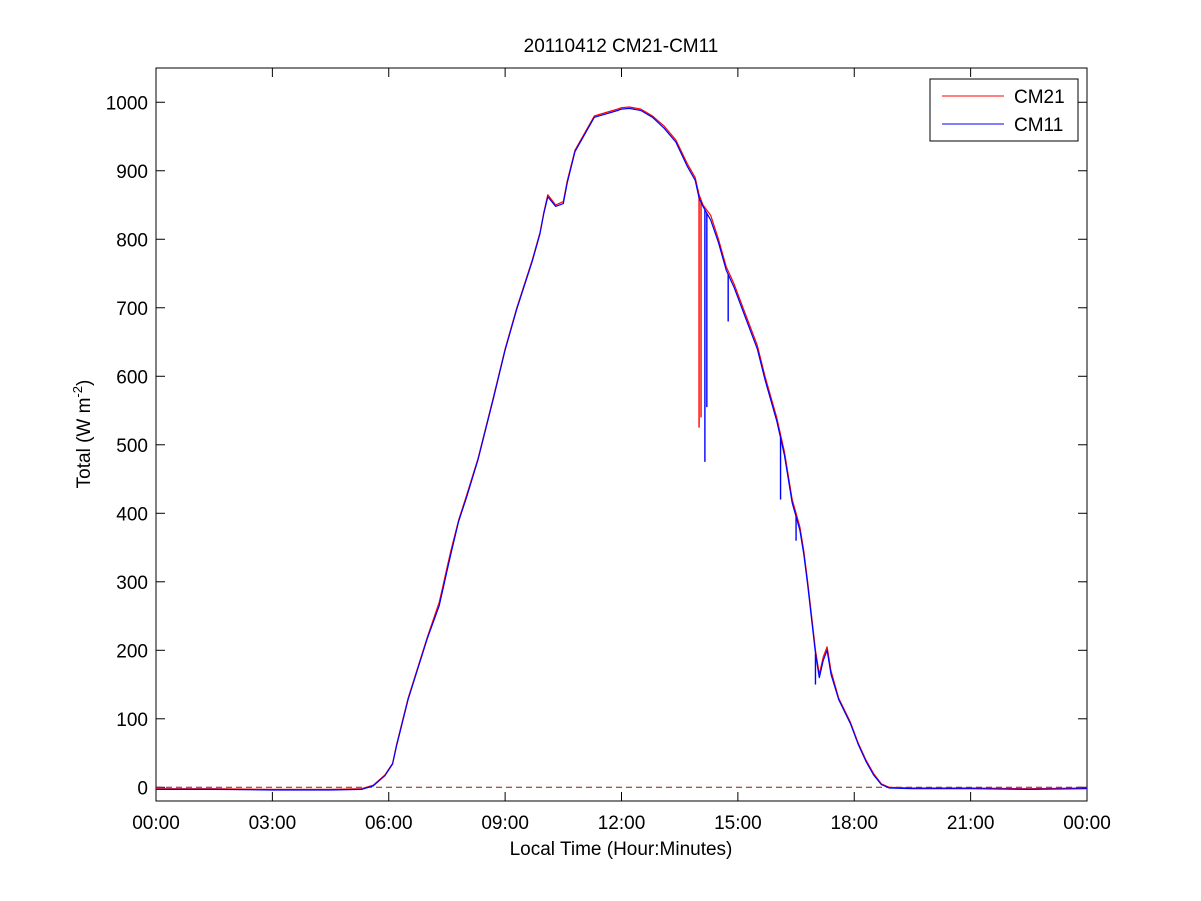 The width and height of the screenshot is (1201, 901). What do you see at coordinates (127, 103) in the screenshot?
I see `y-tick-label: 1000` at bounding box center [127, 103].